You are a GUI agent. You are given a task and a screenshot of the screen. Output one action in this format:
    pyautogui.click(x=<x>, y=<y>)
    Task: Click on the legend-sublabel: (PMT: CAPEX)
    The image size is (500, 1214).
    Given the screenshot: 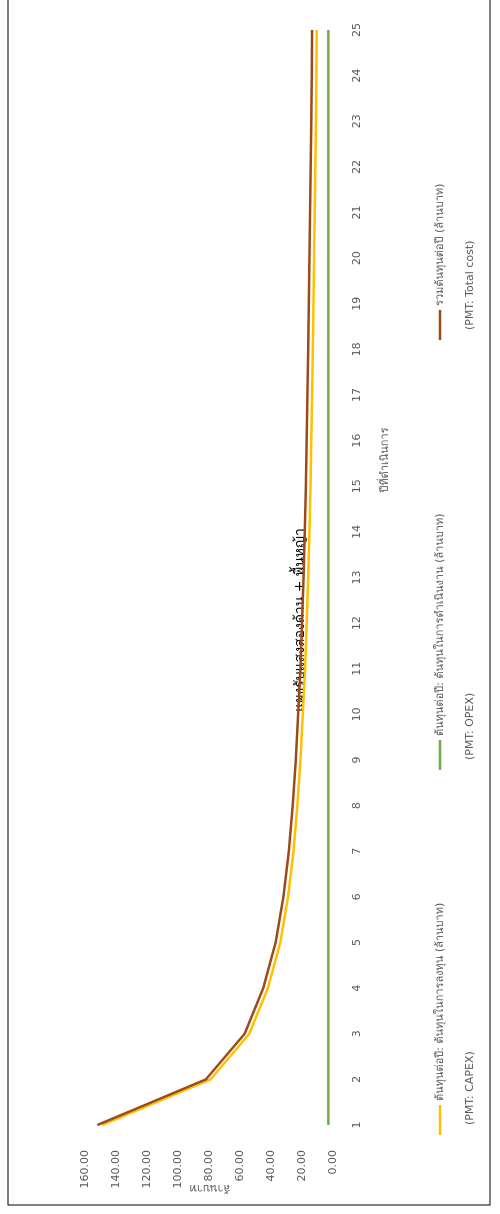 What is the action you would take?
    pyautogui.click(x=469, y=1088)
    